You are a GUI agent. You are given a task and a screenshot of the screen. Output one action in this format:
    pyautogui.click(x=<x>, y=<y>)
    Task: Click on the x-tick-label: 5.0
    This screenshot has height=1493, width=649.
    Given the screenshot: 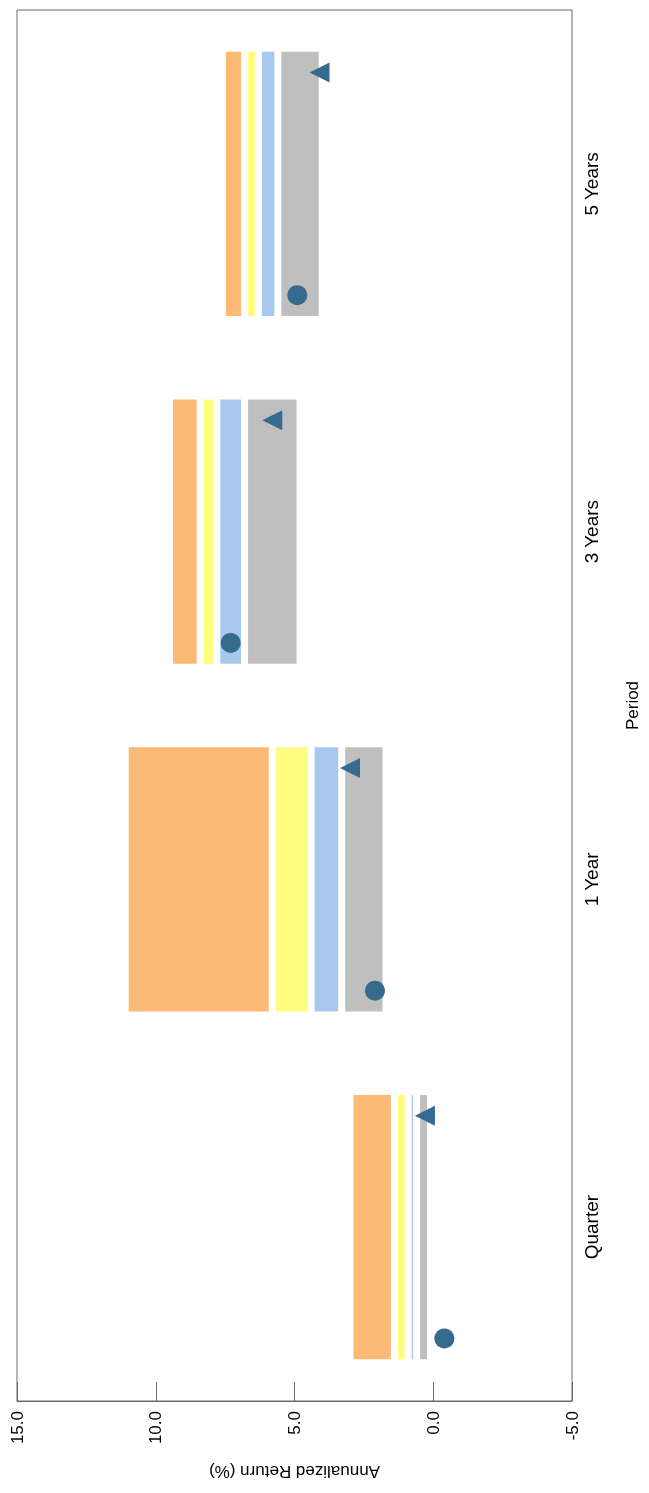 What is the action you would take?
    pyautogui.click(x=294, y=1423)
    